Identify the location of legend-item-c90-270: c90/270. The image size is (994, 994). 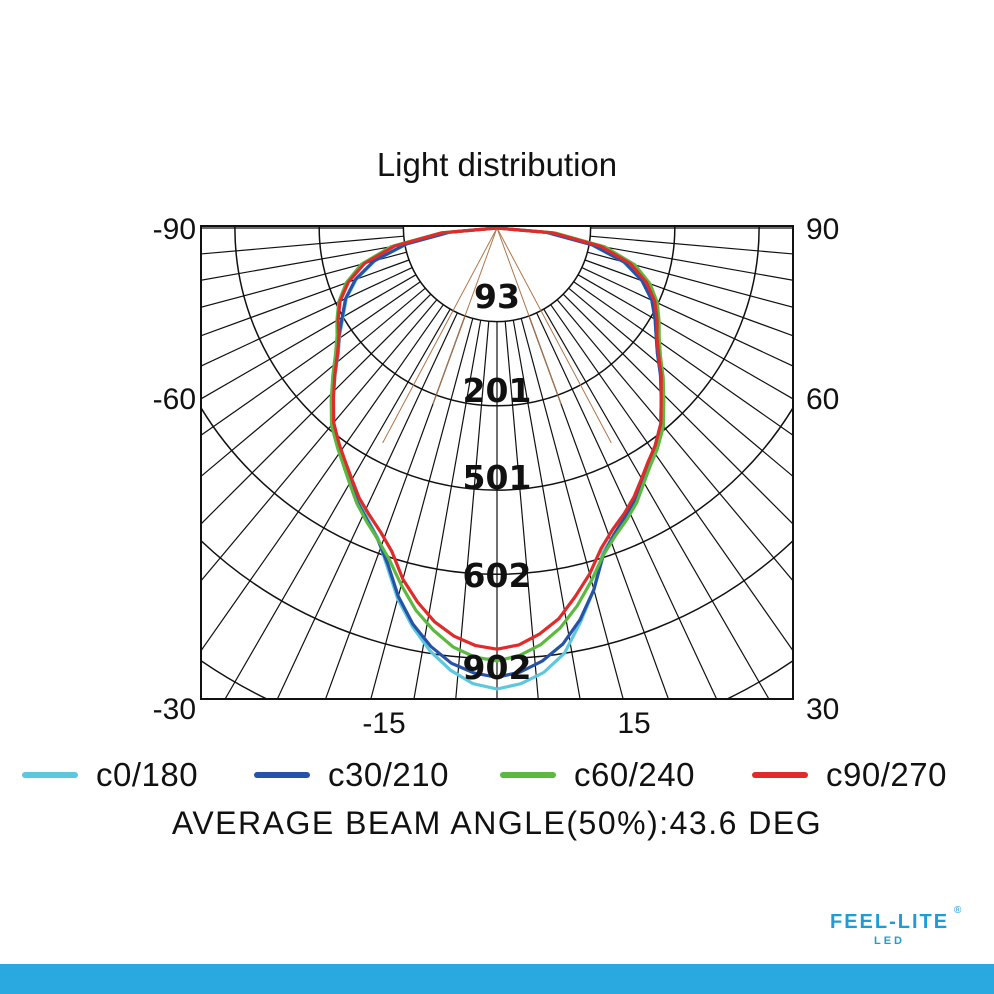
(849, 775).